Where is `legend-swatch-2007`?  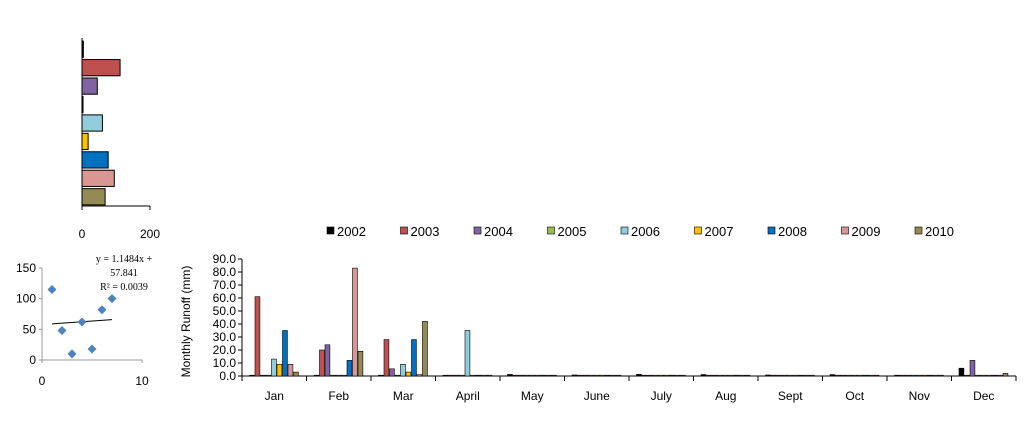
legend-swatch-2007 is located at coordinates (698, 230).